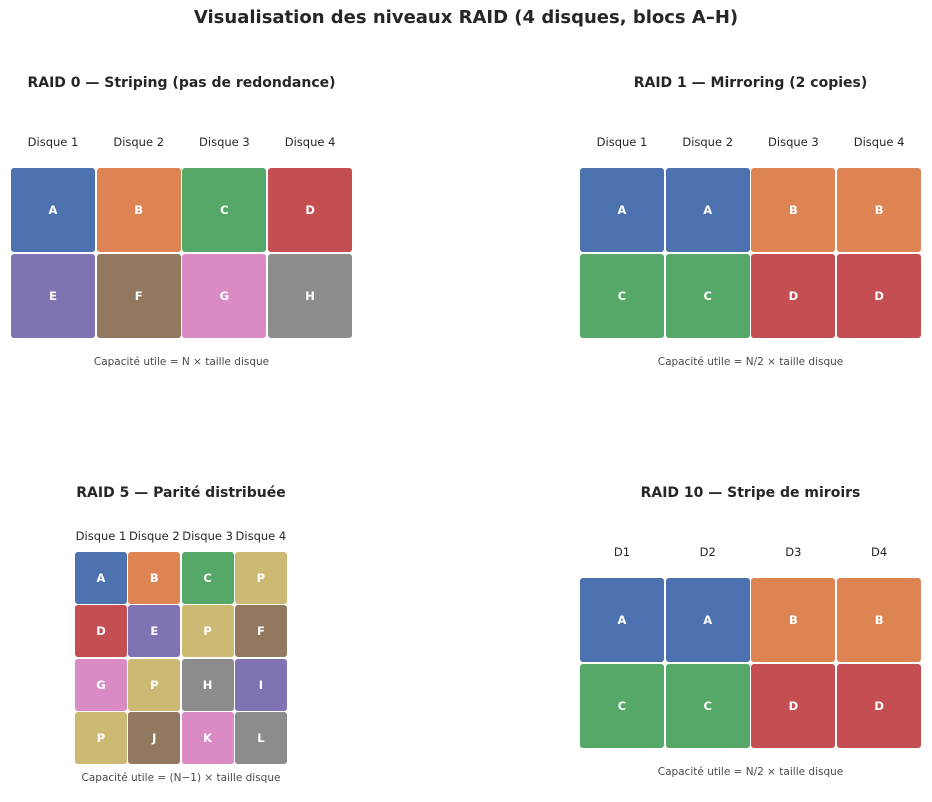 The height and width of the screenshot is (802, 932). What do you see at coordinates (879, 552) in the screenshot?
I see `raid10-disk-header: D4` at bounding box center [879, 552].